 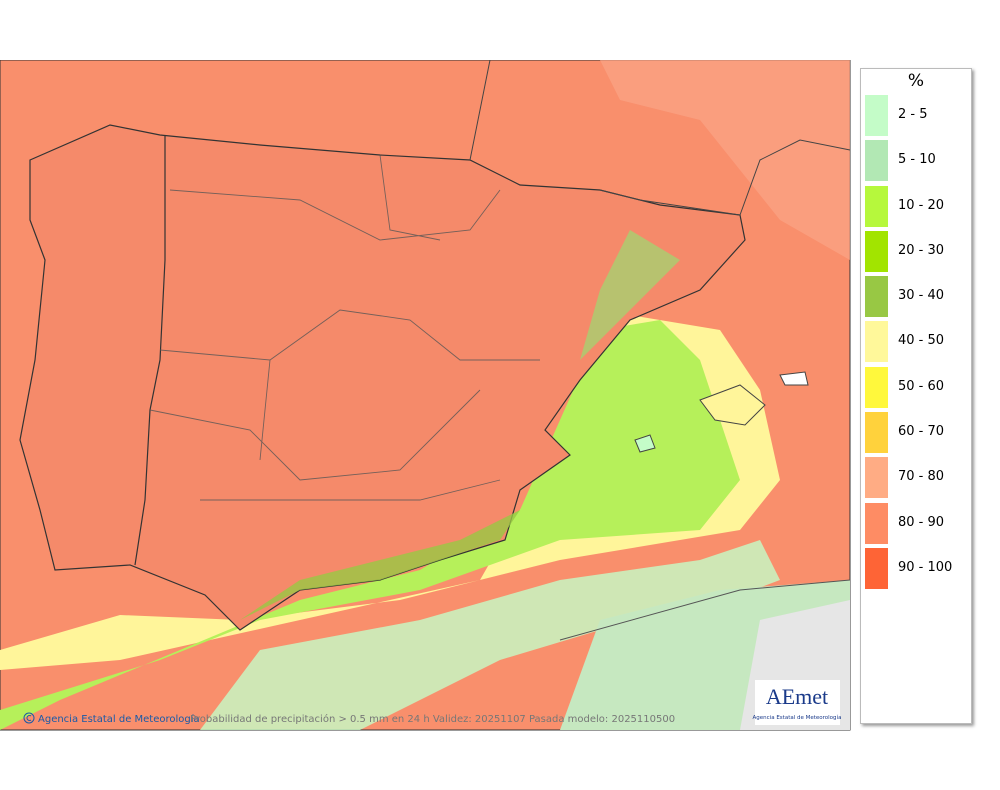 I want to click on legend-label: 40 - 50, so click(x=921, y=341).